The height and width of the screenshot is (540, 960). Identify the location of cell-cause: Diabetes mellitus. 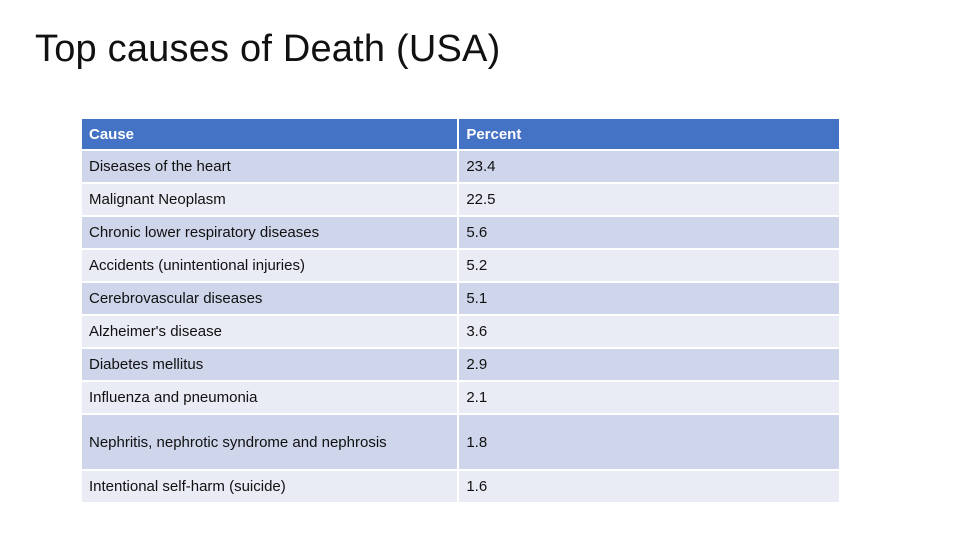
(270, 364).